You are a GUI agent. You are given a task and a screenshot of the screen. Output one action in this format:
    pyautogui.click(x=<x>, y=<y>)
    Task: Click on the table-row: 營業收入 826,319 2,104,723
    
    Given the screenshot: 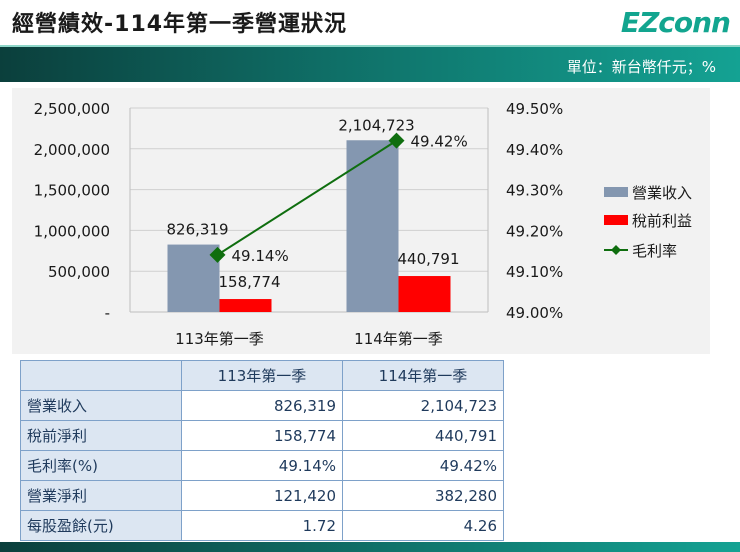 What is the action you would take?
    pyautogui.click(x=262, y=405)
    